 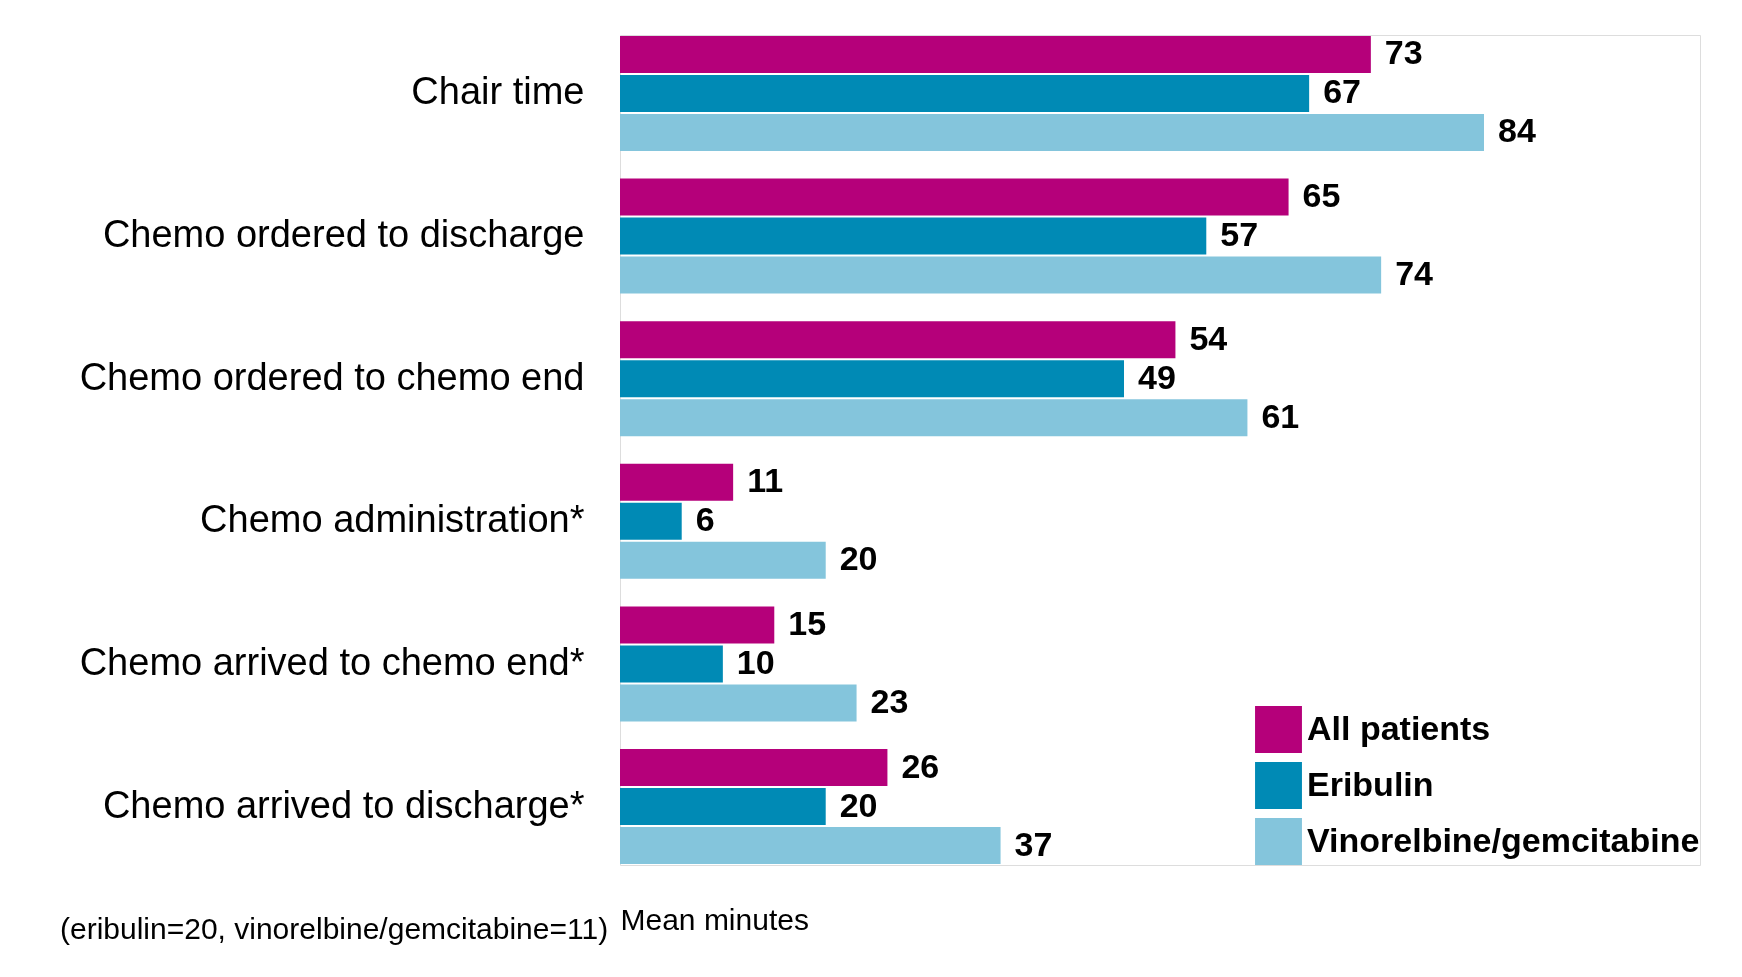 I want to click on data-label: 49, so click(x=1157, y=376).